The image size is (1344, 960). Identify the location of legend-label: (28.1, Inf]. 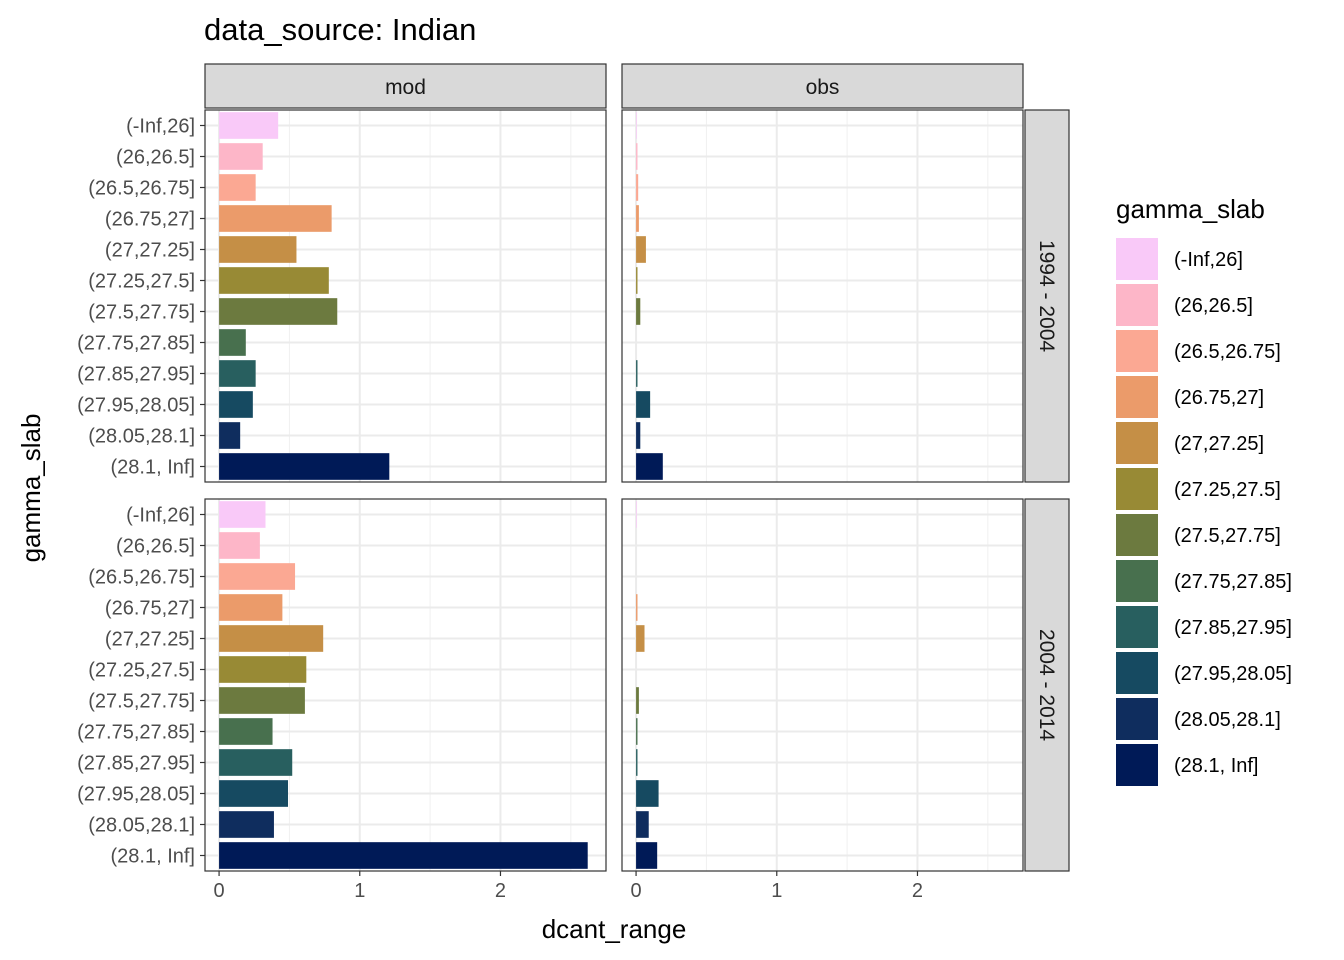
(1216, 766).